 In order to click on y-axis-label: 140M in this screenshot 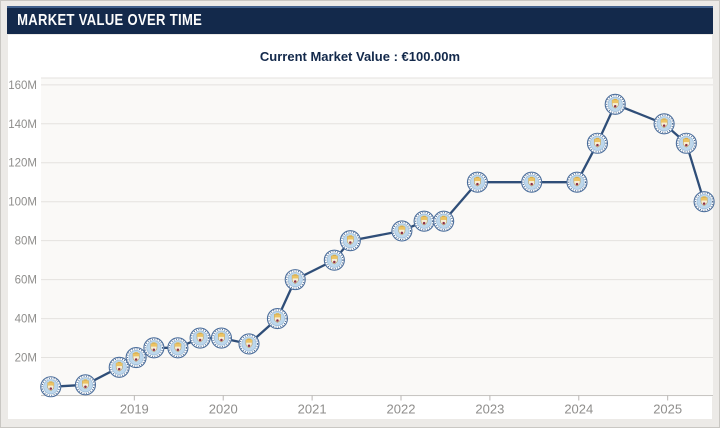, I will do `click(22, 125)`.